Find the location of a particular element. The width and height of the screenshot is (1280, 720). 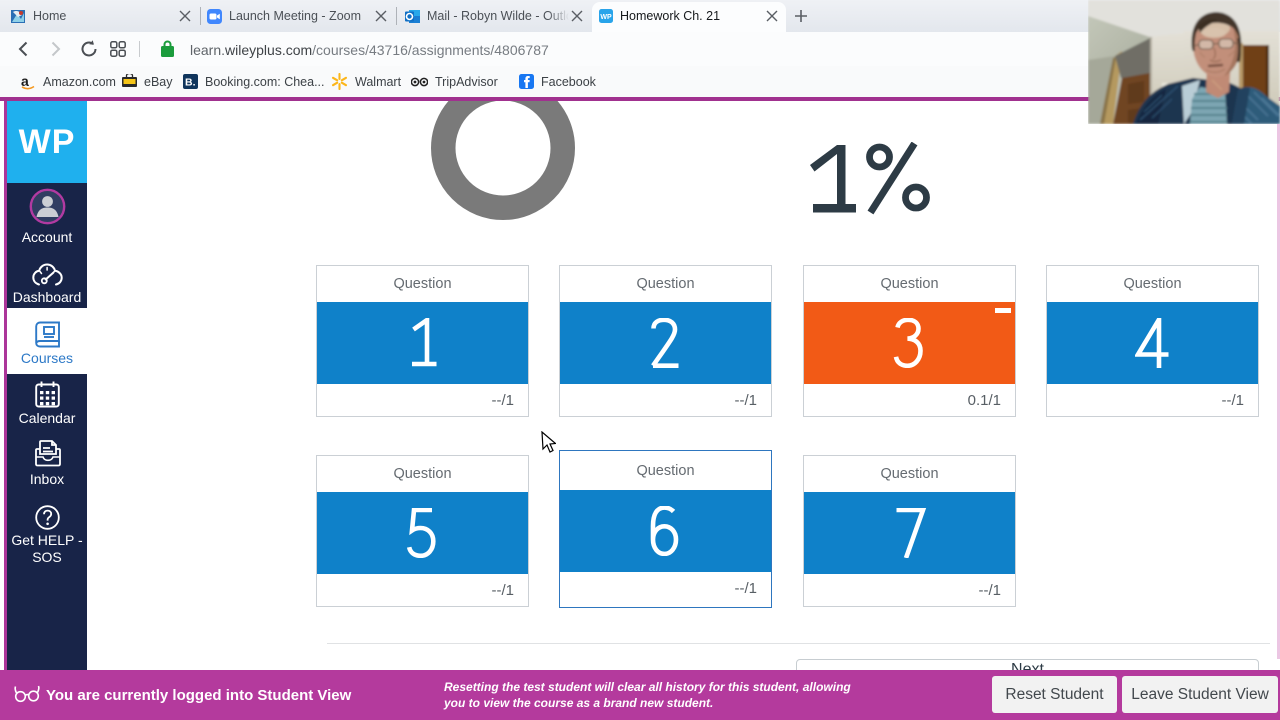

svg-text: WP is located at coordinates (606, 17).